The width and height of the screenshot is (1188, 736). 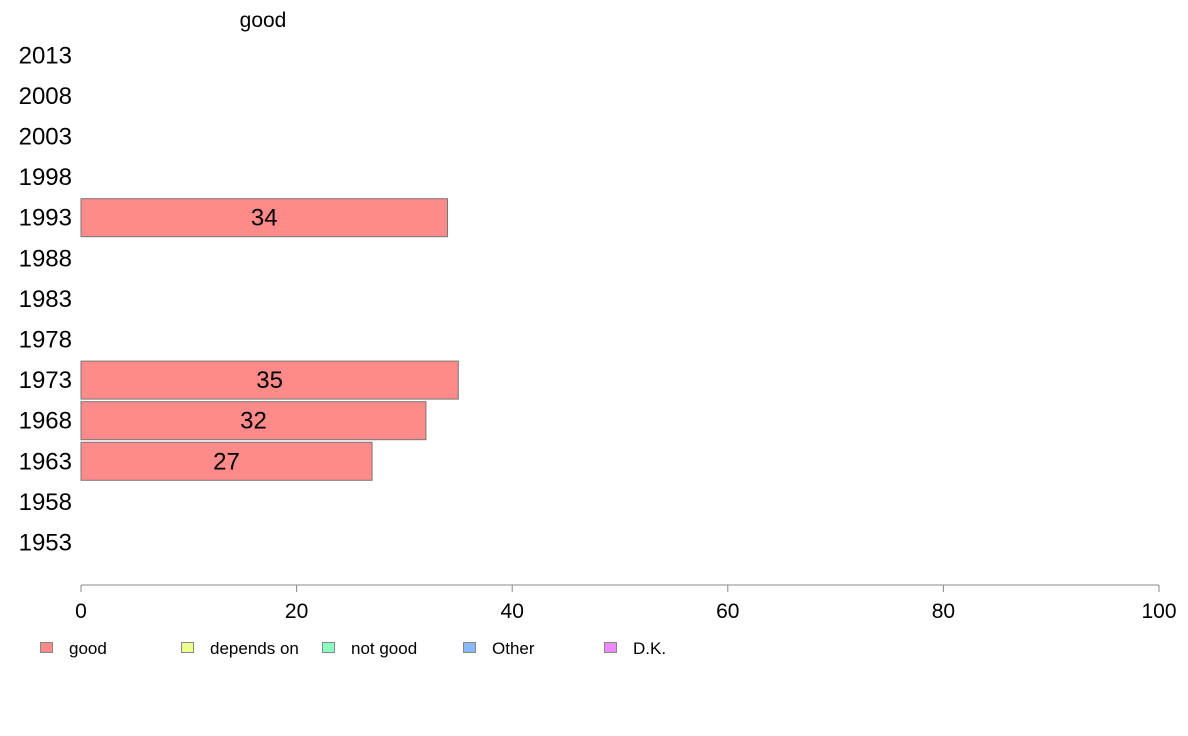 What do you see at coordinates (46, 647) in the screenshot?
I see `legend-swatch-good` at bounding box center [46, 647].